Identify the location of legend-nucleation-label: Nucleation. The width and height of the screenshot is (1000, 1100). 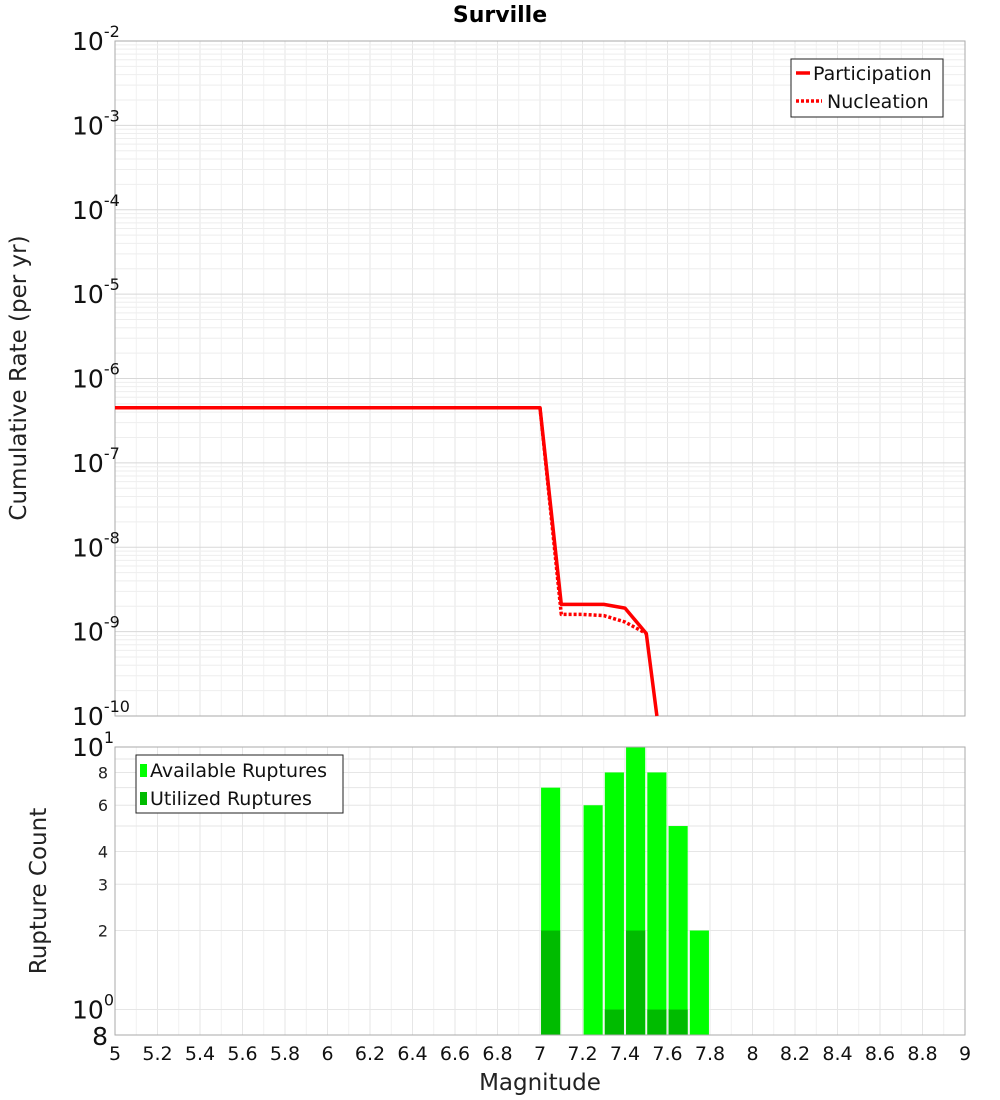
(878, 102).